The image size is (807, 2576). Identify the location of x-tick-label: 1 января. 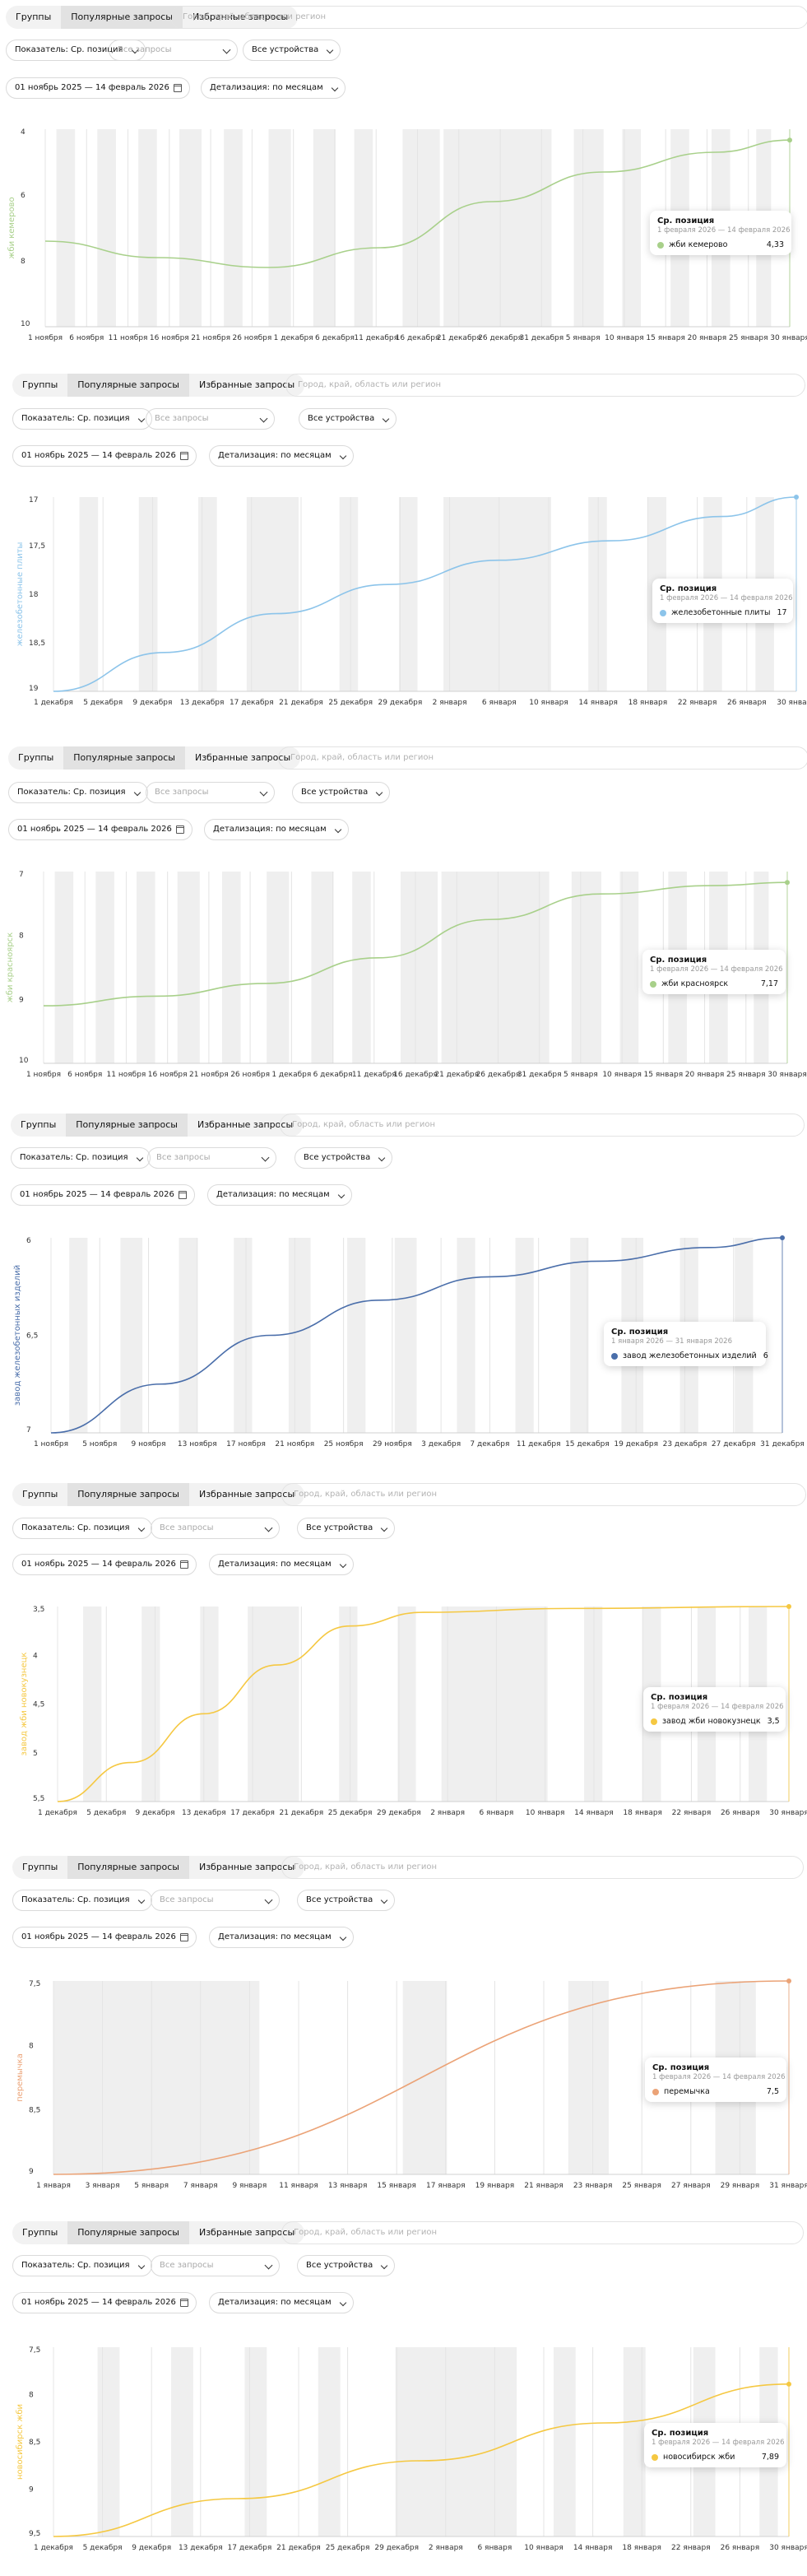
(53, 2186).